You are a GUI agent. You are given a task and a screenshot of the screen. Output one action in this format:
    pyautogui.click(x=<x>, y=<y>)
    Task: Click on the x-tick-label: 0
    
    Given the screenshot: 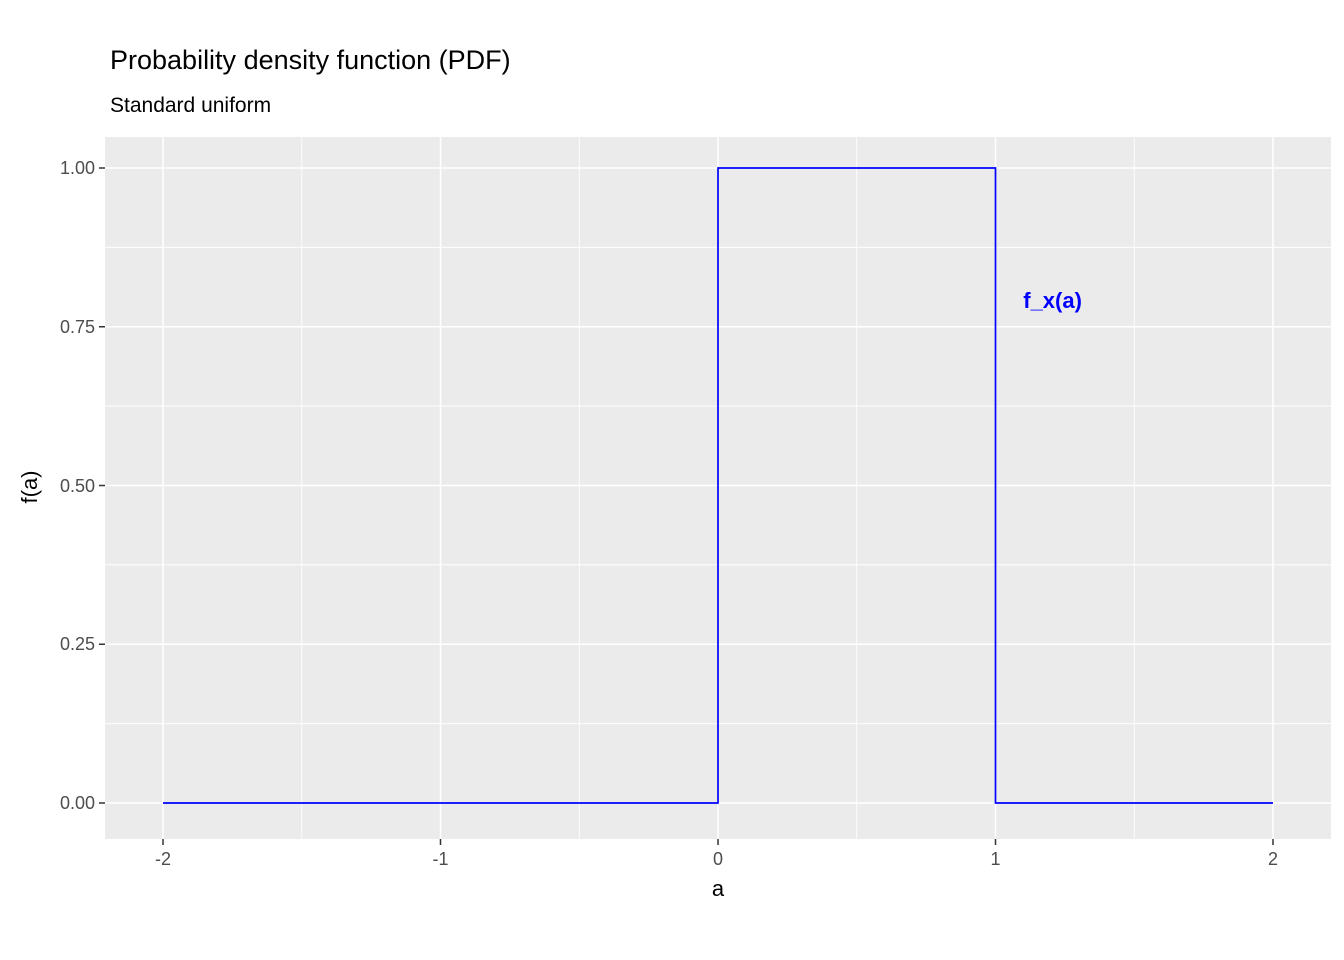 What is the action you would take?
    pyautogui.click(x=717, y=859)
    